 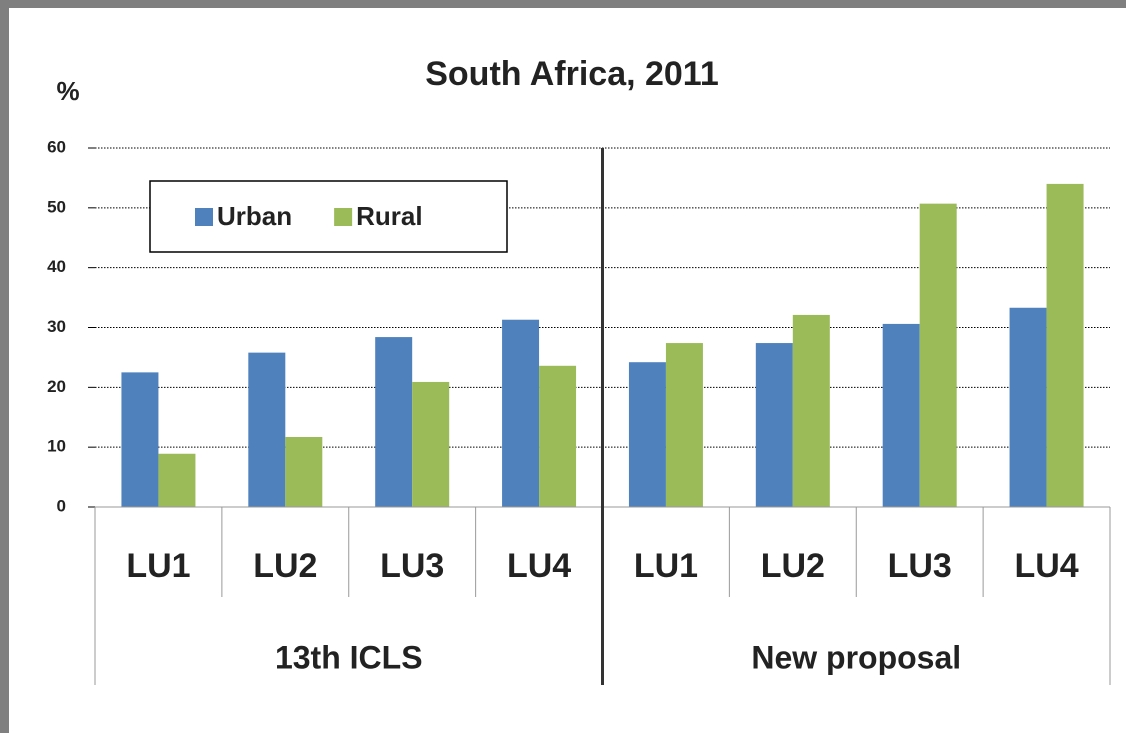 What do you see at coordinates (856, 657) in the screenshot?
I see `group-label: New proposal` at bounding box center [856, 657].